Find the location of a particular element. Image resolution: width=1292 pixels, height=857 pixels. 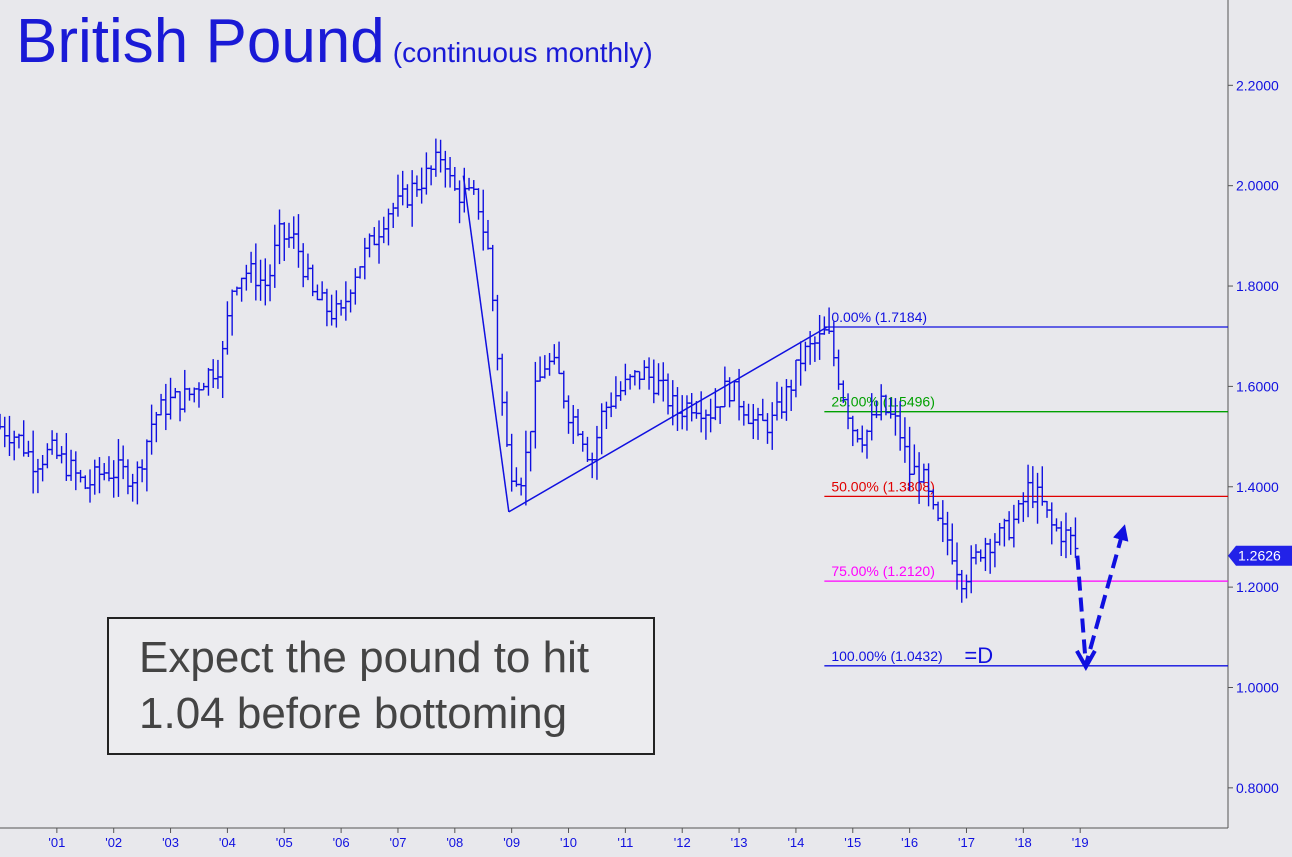

callout-line-2: 1.04 before bottoming is located at coordinates (353, 713).